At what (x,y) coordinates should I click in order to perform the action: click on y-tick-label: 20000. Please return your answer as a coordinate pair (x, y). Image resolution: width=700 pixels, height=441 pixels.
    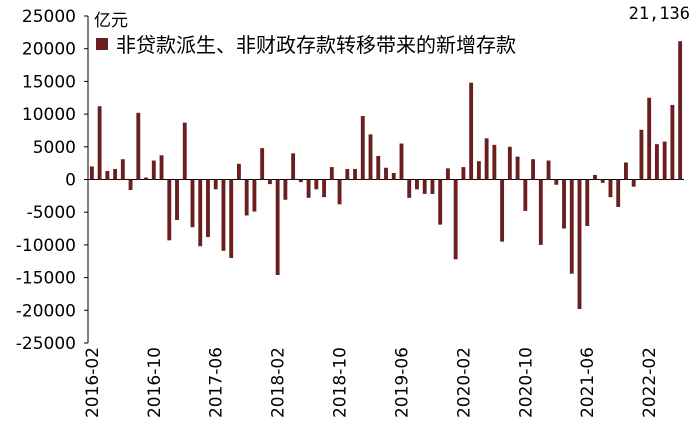
    Looking at the image, I should click on (49, 50).